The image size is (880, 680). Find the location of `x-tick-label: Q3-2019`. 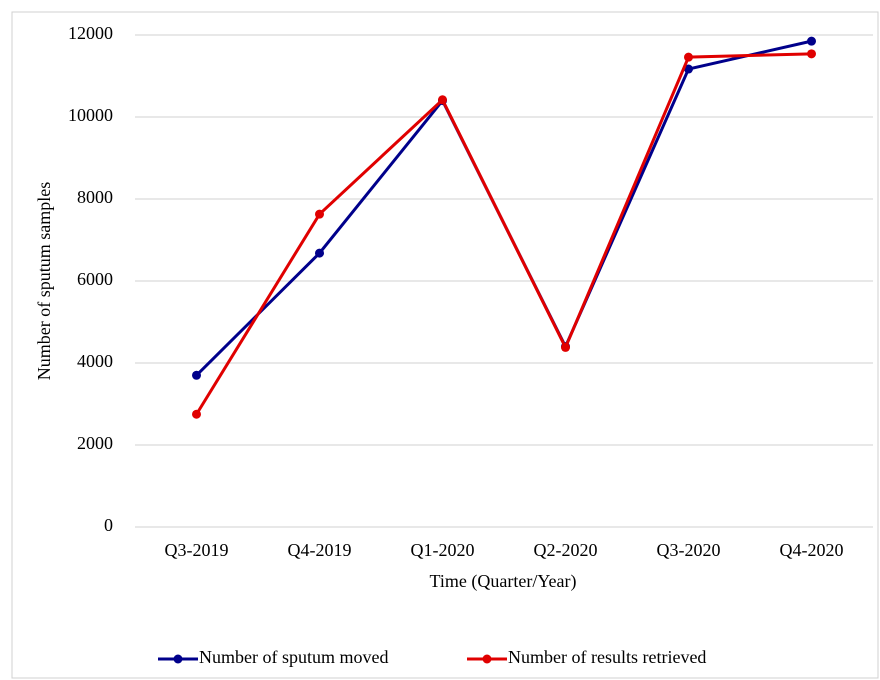

x-tick-label: Q3-2019 is located at coordinates (197, 550).